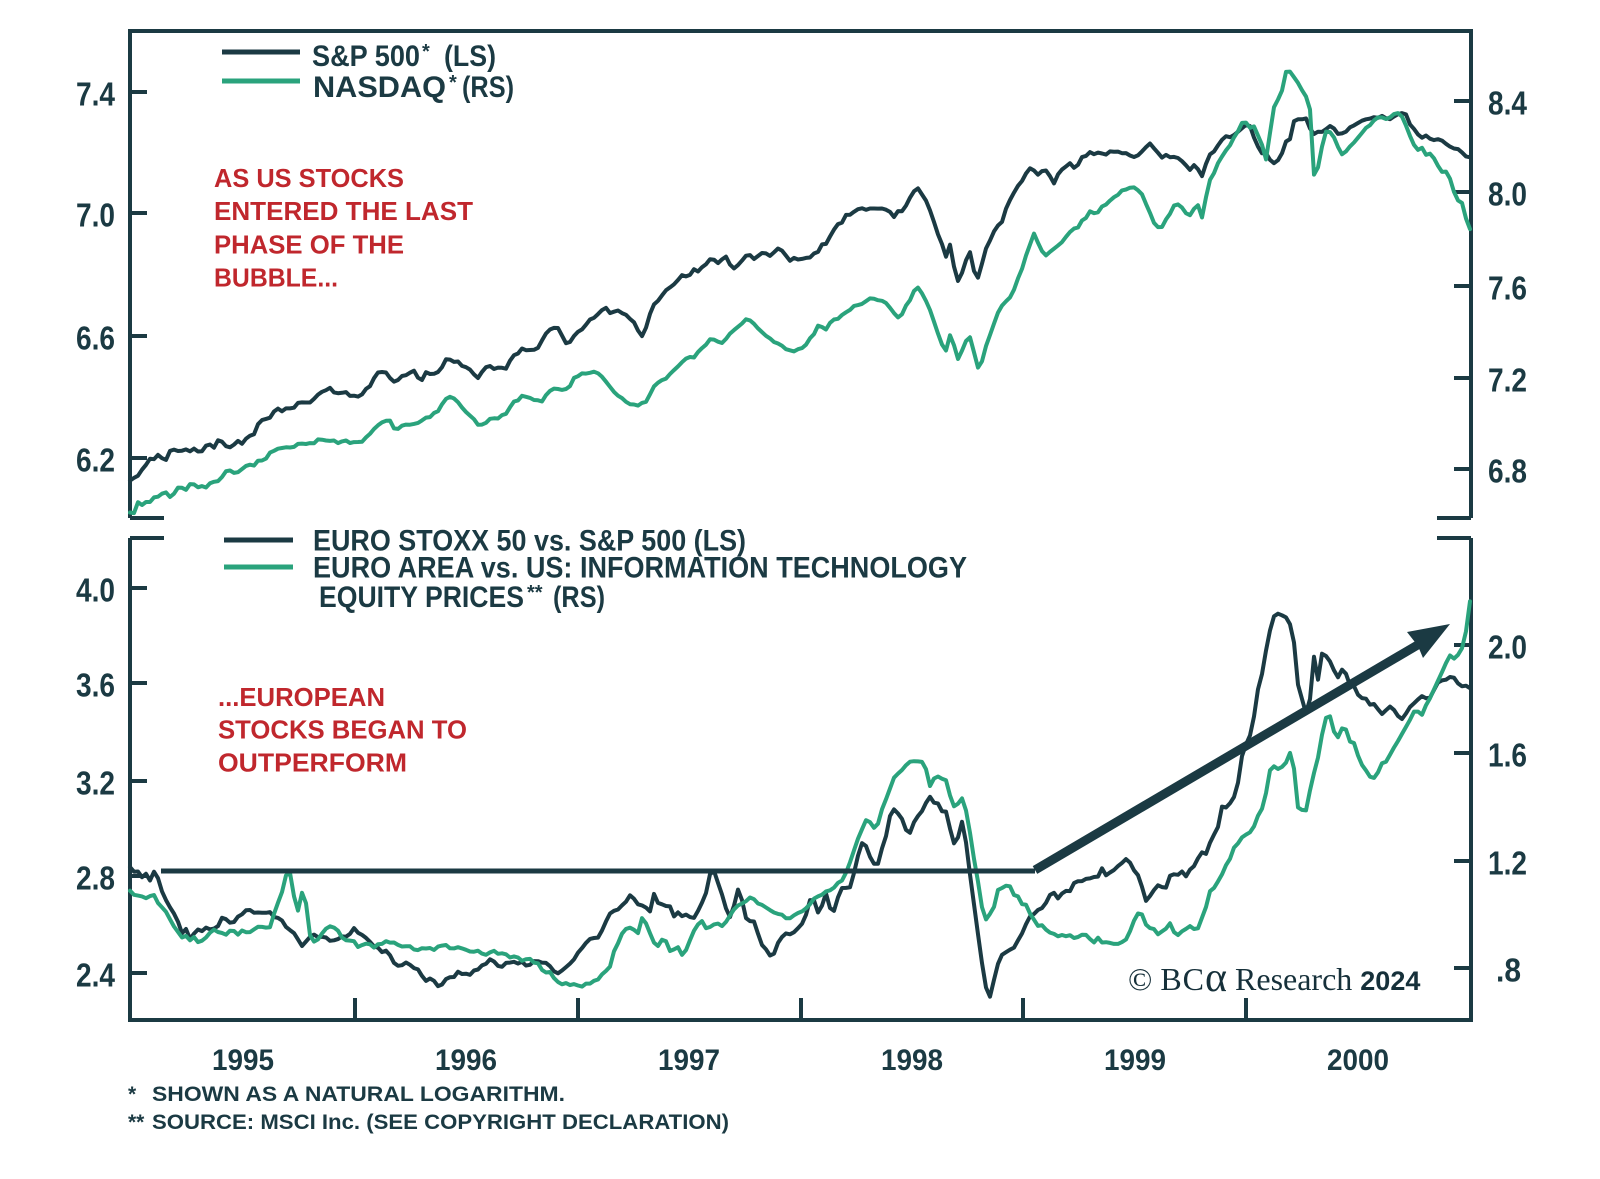 The height and width of the screenshot is (1179, 1600). Describe the element at coordinates (95, 338) in the screenshot. I see `svg-text: 6.6` at that location.